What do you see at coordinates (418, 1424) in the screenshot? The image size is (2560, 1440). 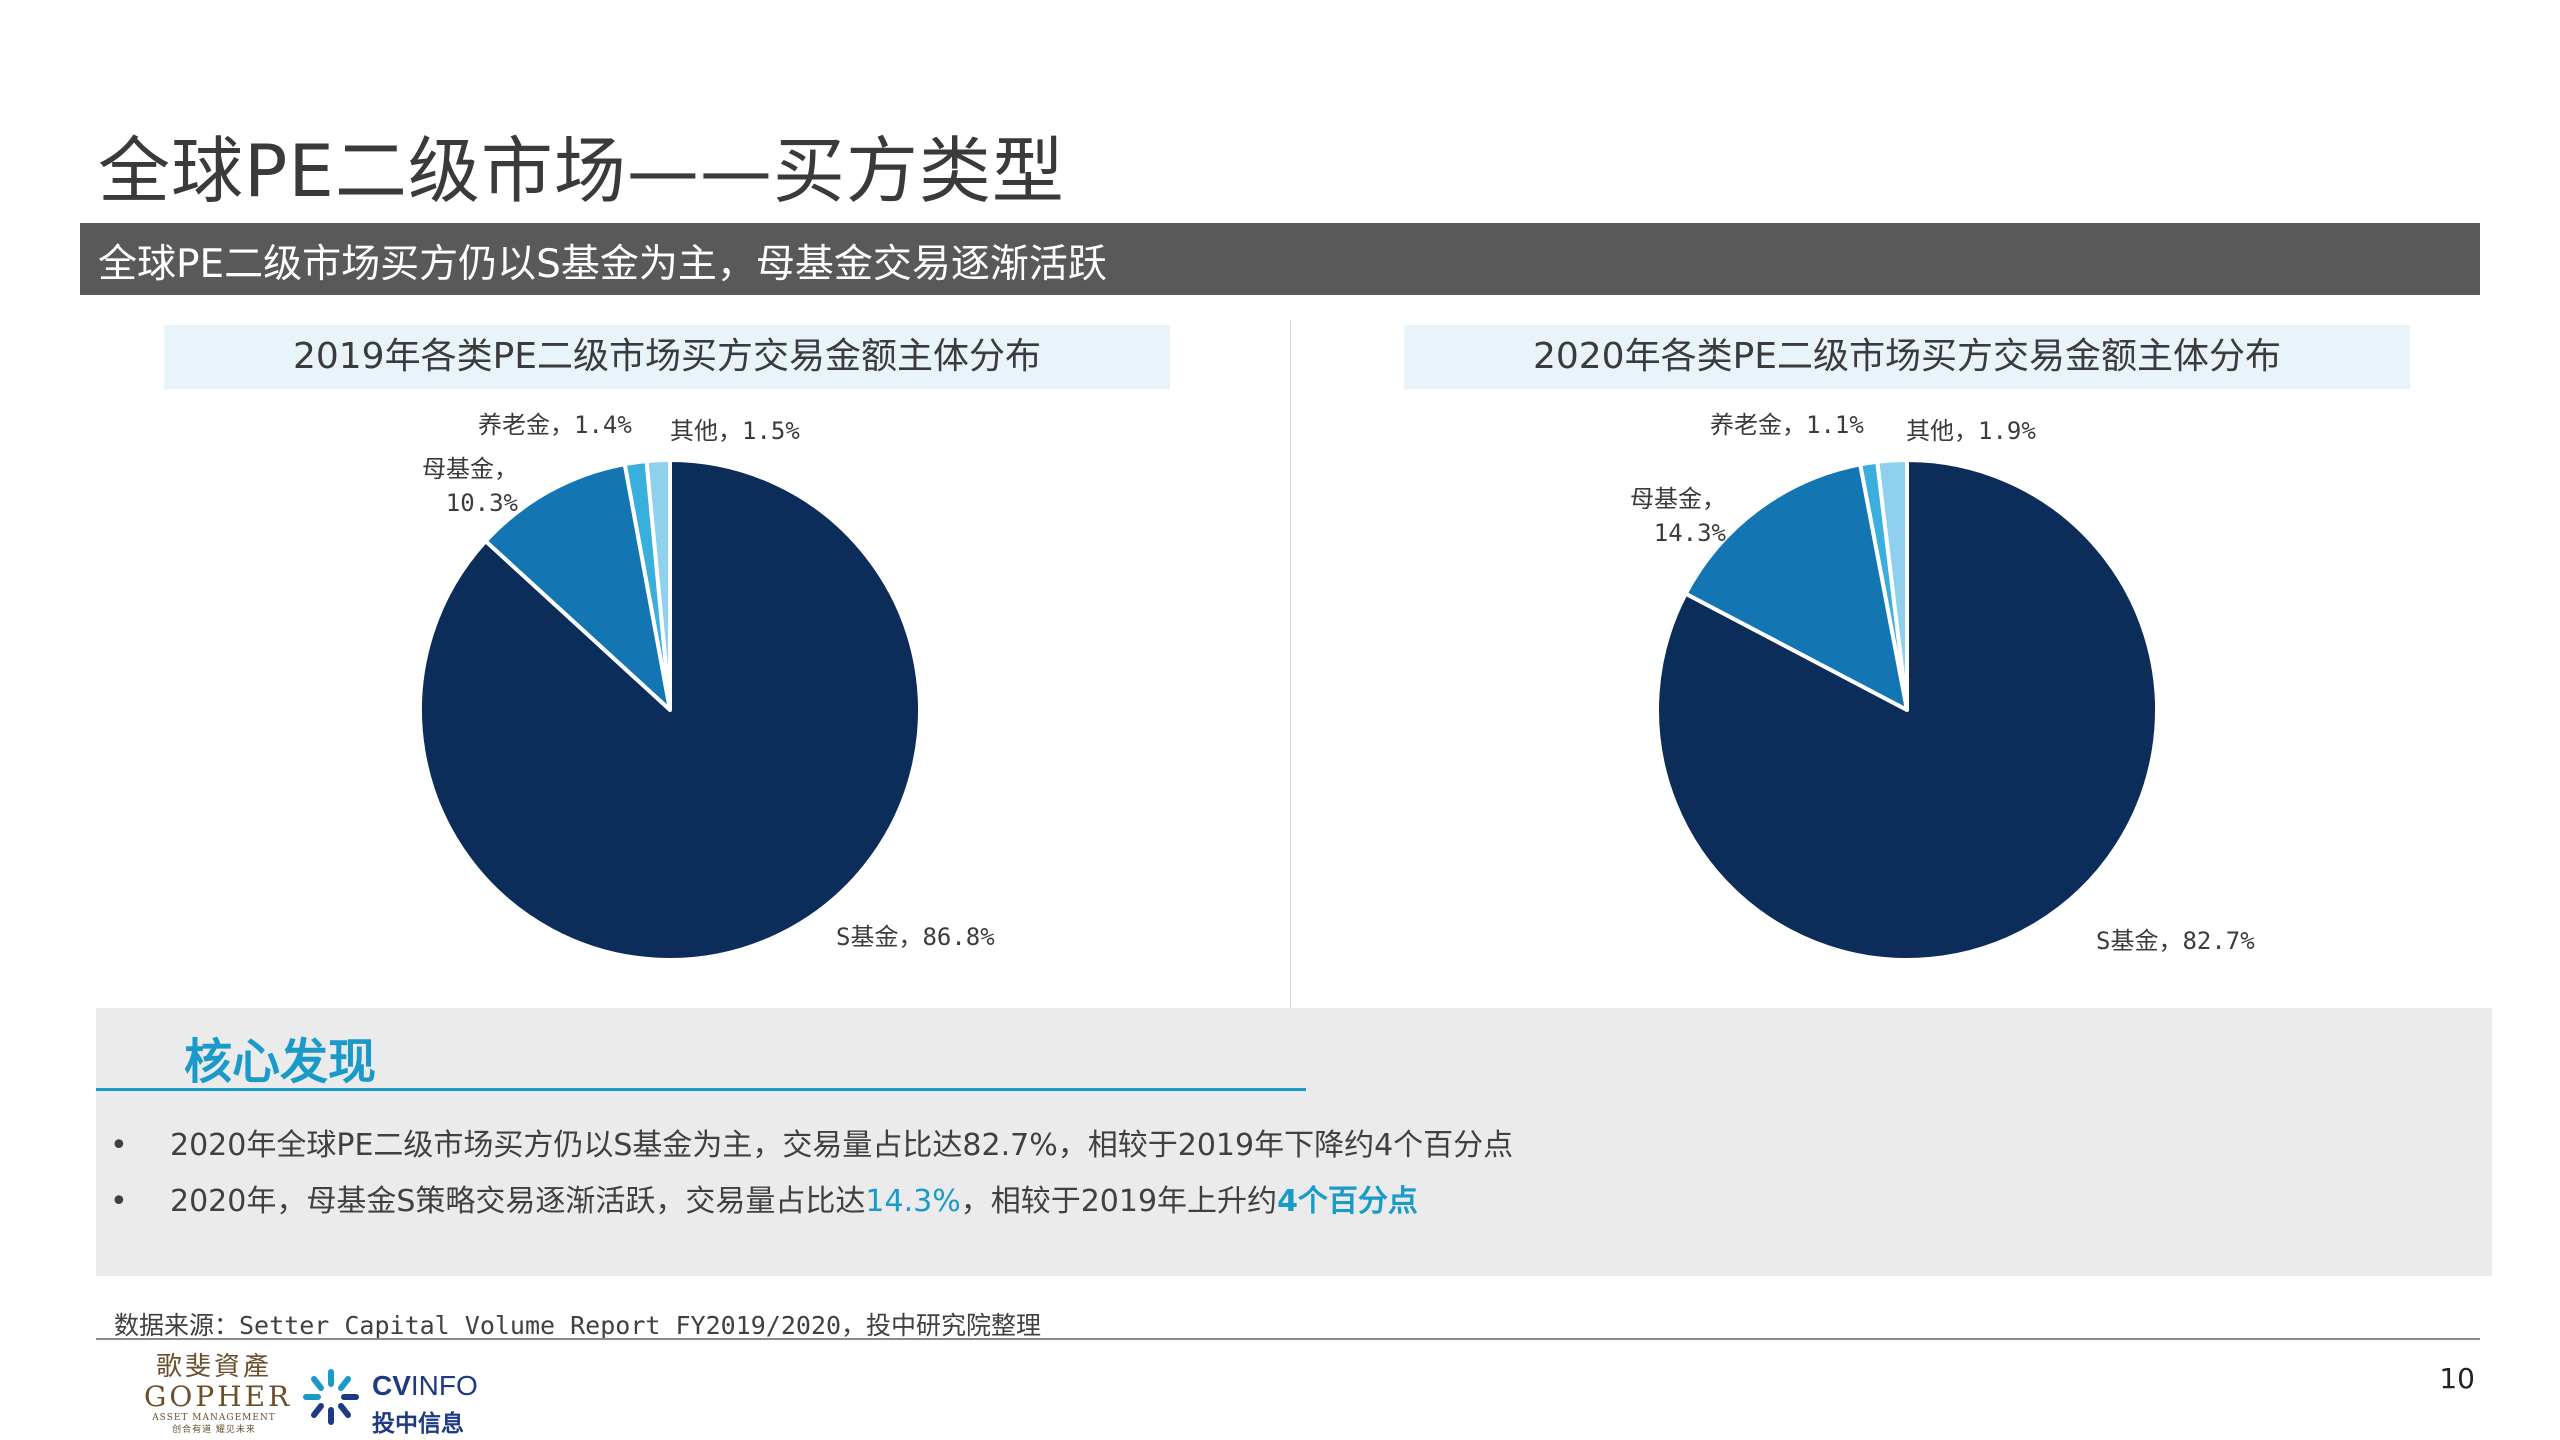 I see `cvinfo-logo-cn: 投中信息` at bounding box center [418, 1424].